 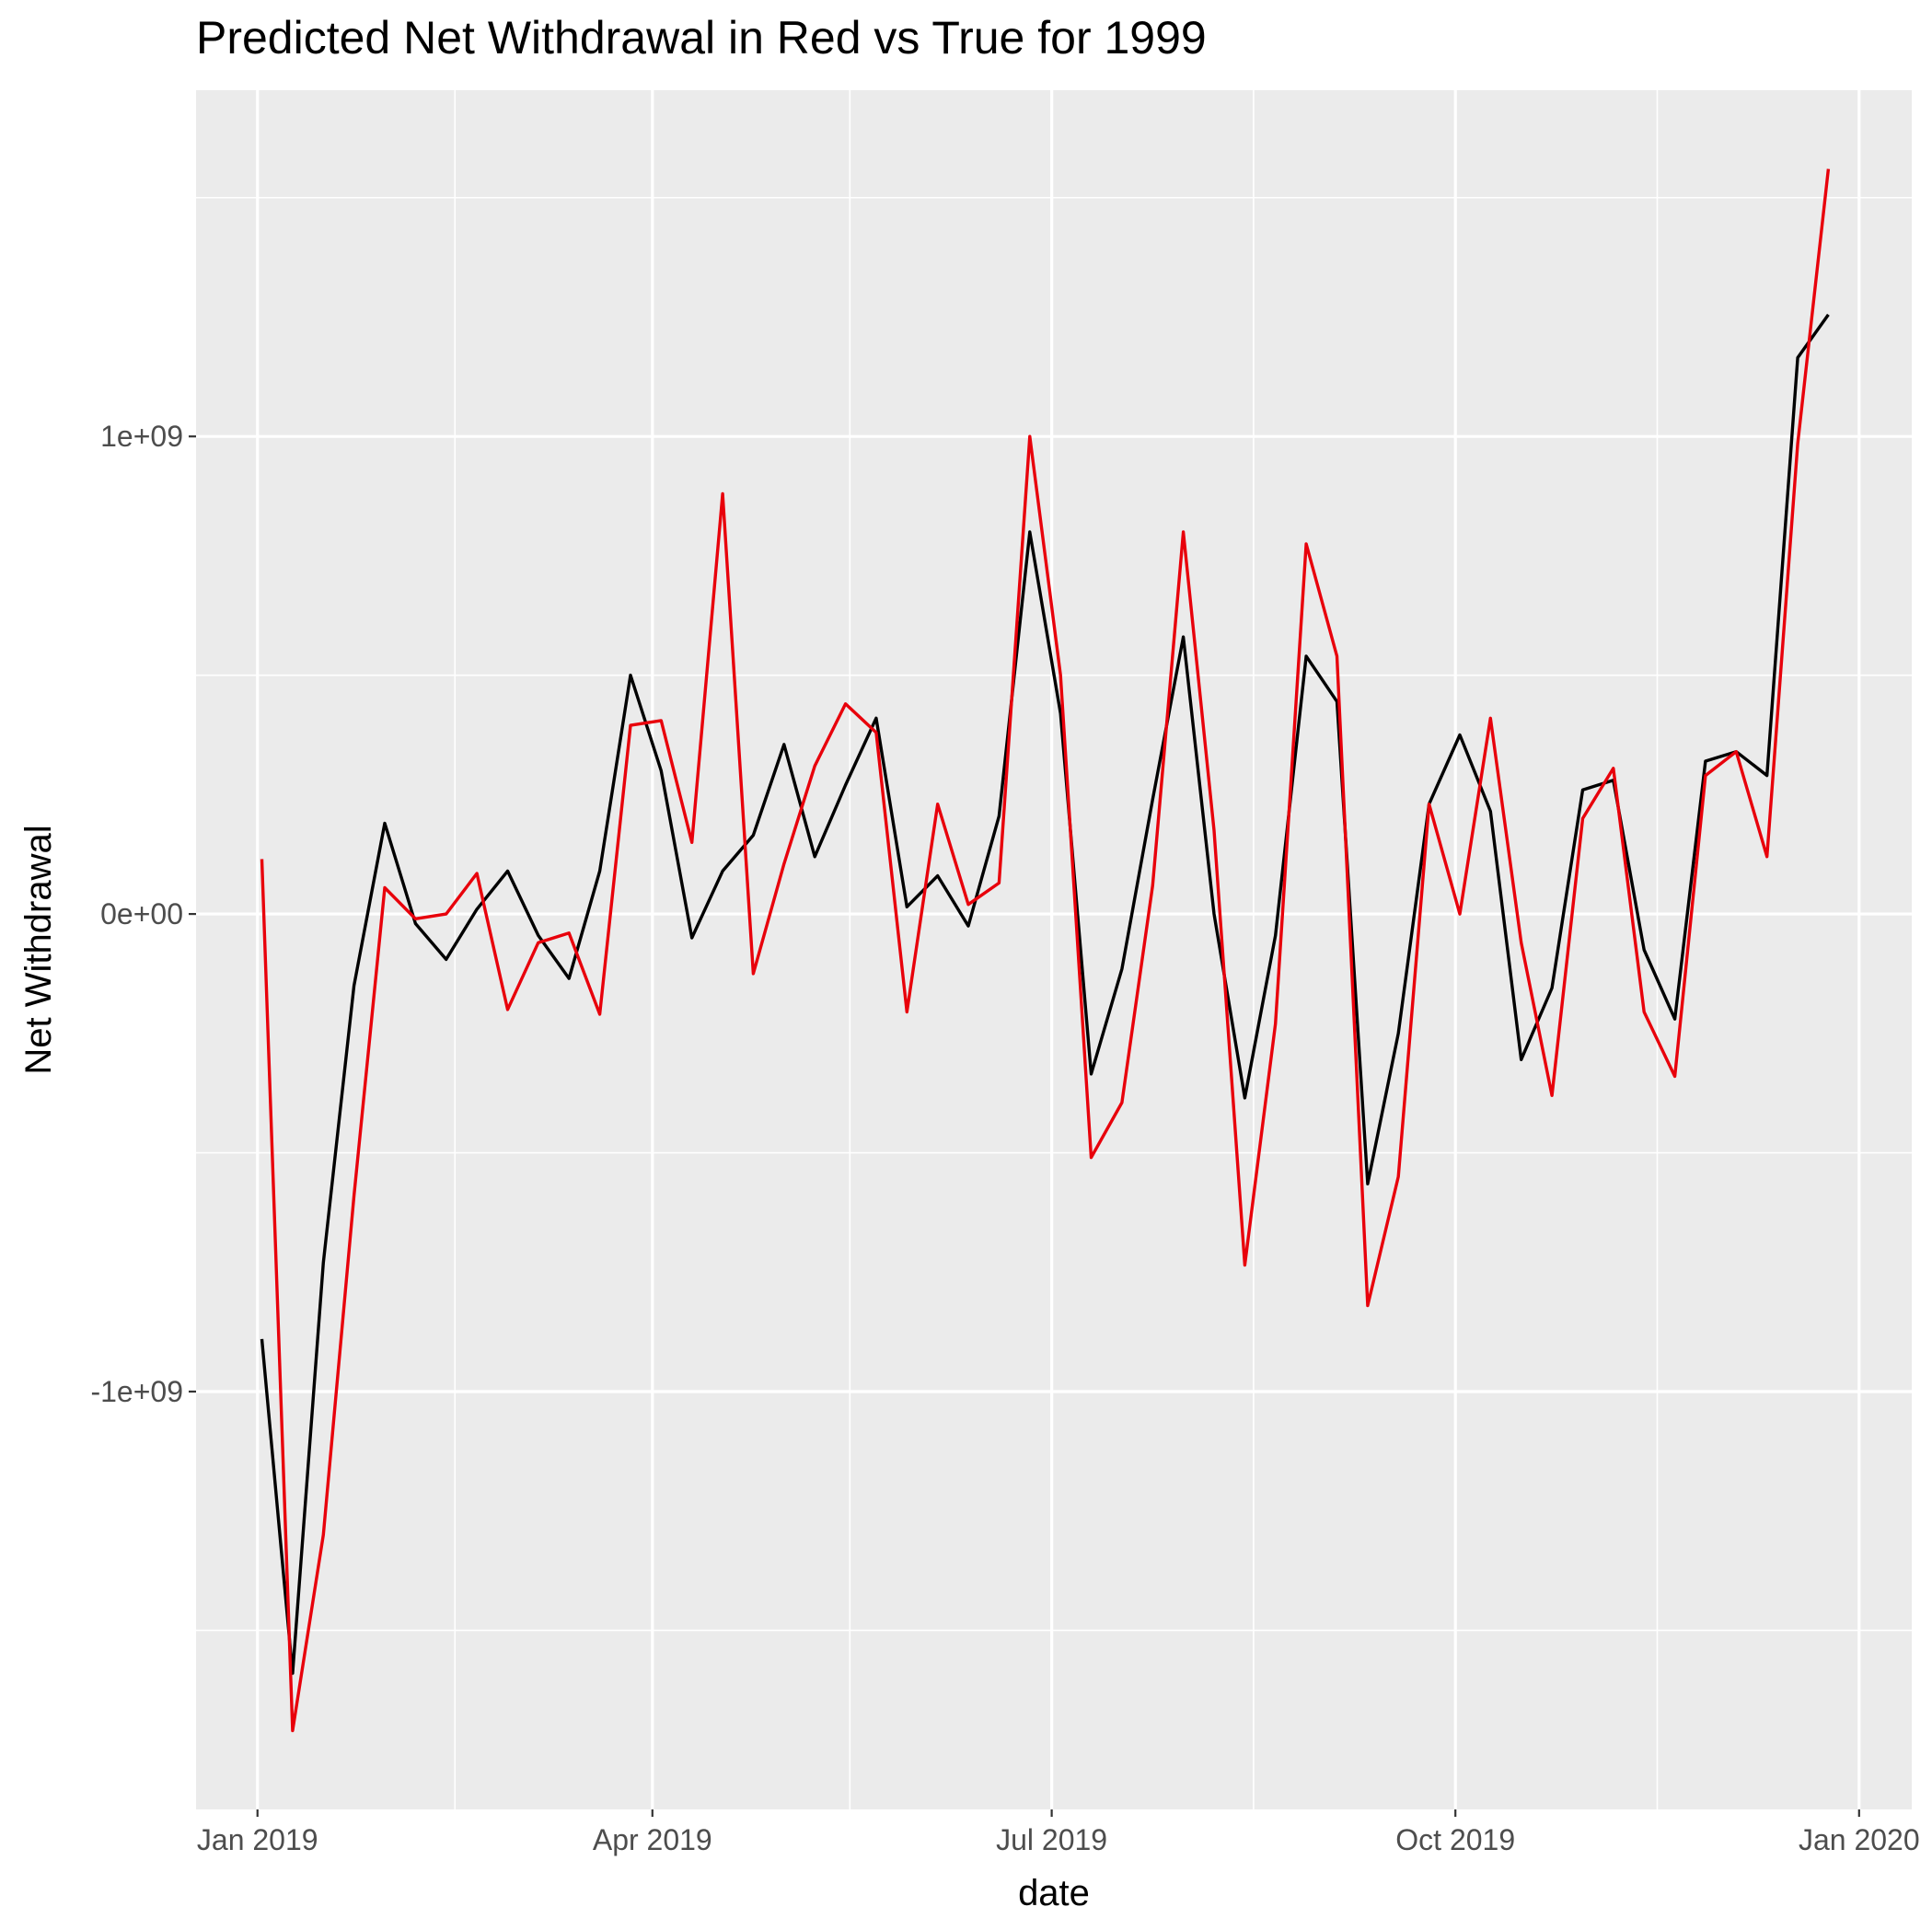 What do you see at coordinates (653, 1839) in the screenshot?
I see `x-tick-label: Apr 2019` at bounding box center [653, 1839].